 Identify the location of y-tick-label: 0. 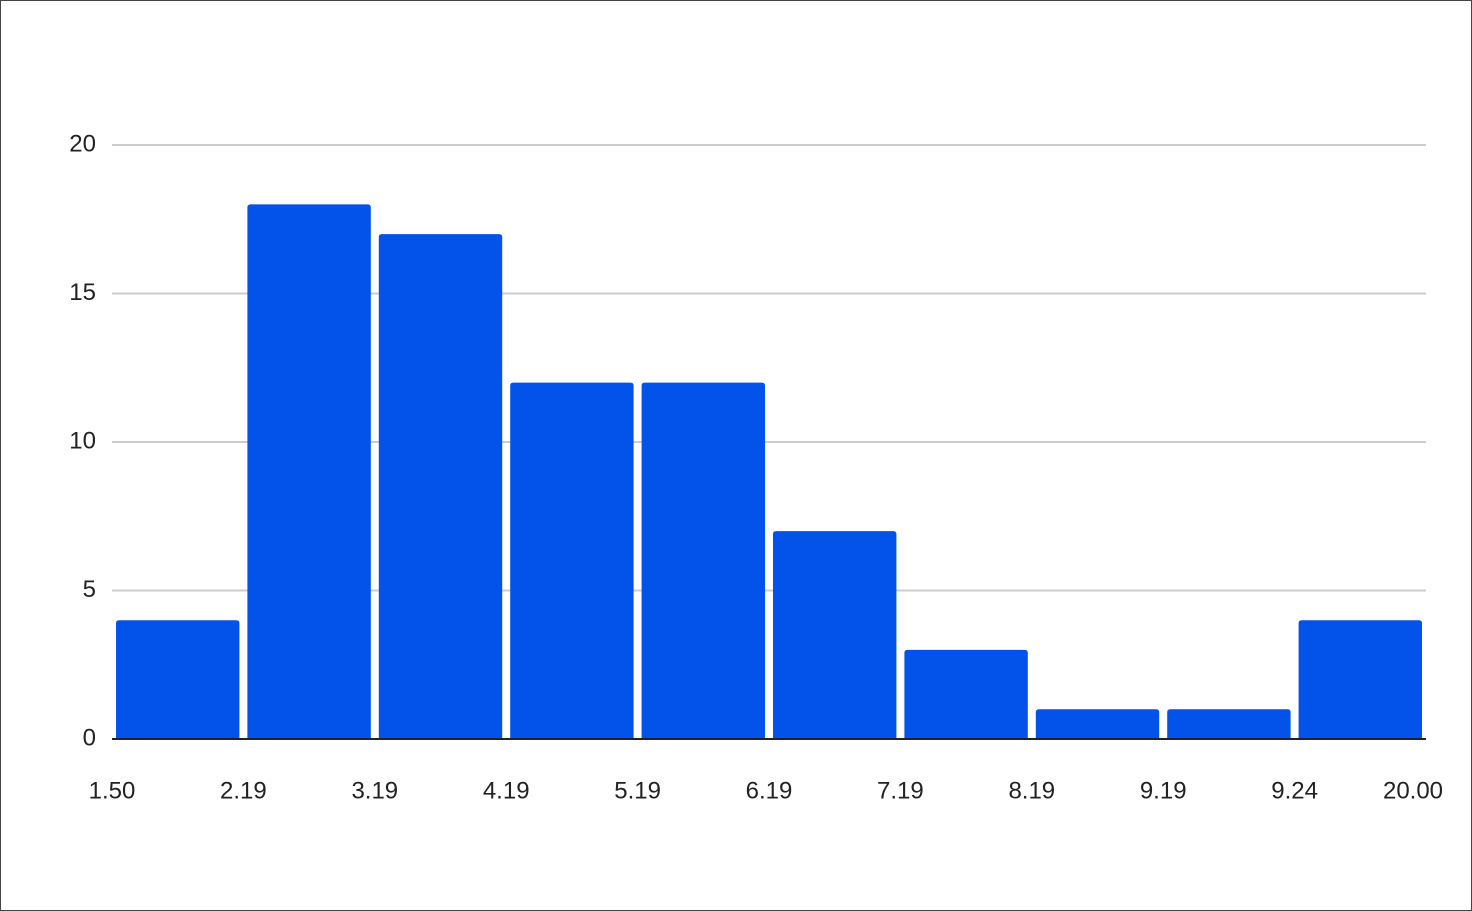
(89, 737).